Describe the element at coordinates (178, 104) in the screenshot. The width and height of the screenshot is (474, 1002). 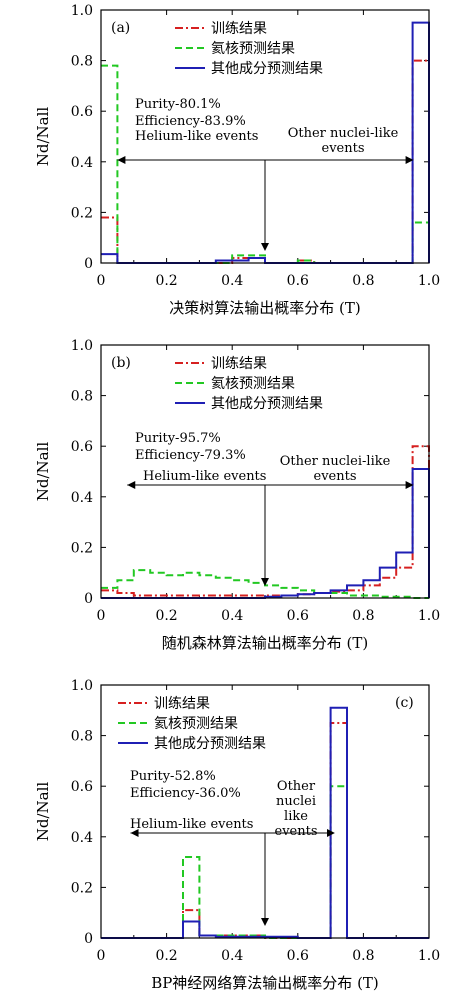
I see `purity-label: Purity-80.1%` at that location.